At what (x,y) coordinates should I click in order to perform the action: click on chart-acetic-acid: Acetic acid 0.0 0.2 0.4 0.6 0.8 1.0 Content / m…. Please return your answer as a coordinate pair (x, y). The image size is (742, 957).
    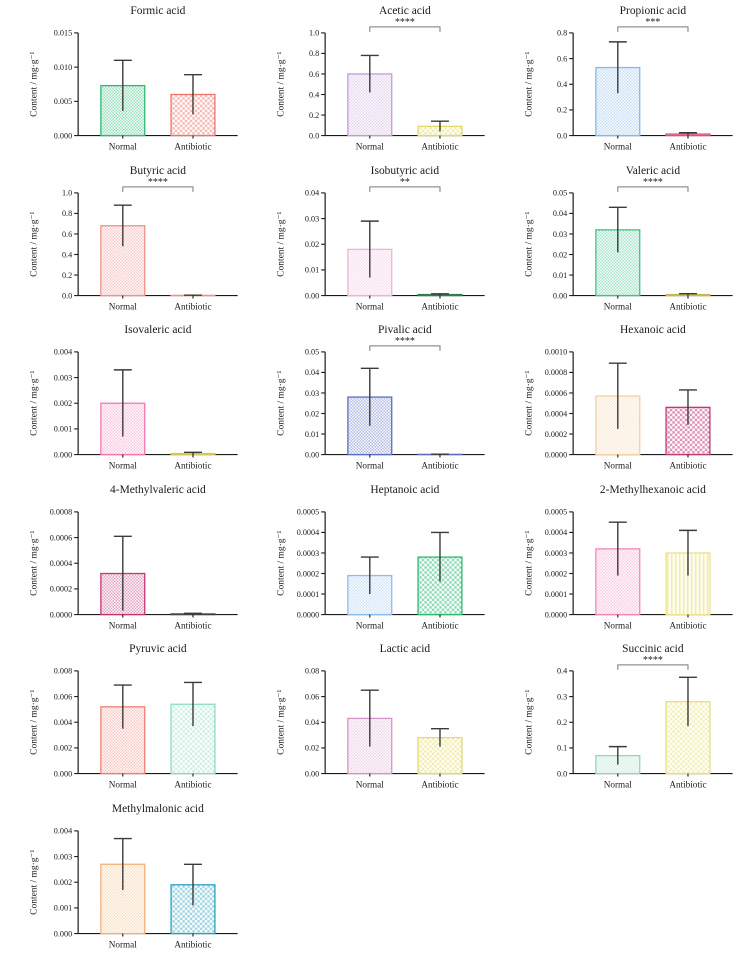
    Looking at the image, I should click on (381, 78).